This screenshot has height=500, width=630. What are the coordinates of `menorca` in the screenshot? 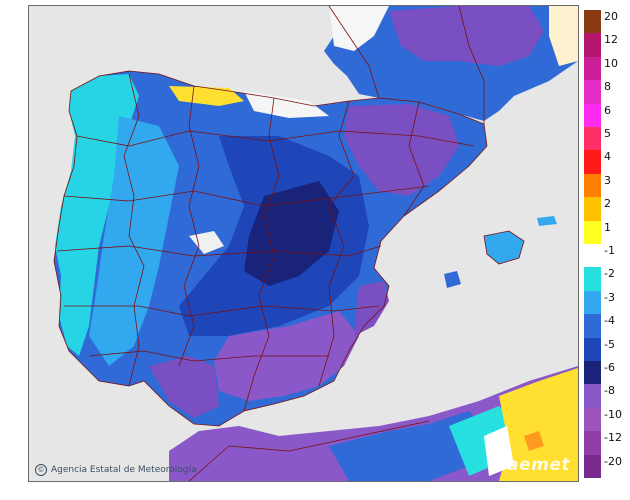 It's located at (547, 221).